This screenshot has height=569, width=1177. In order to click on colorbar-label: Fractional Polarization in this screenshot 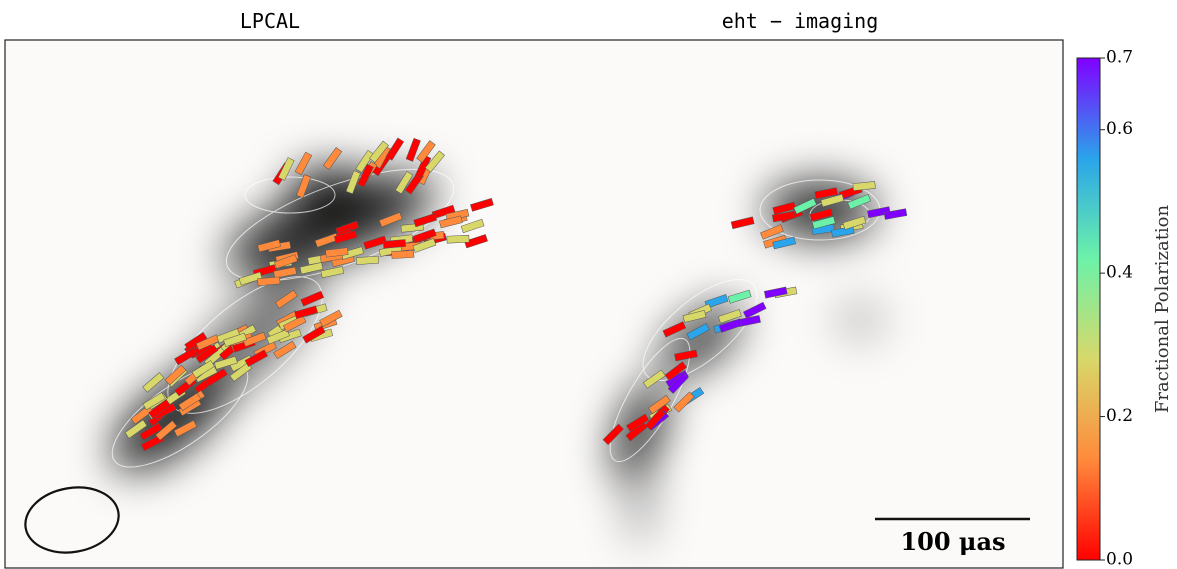, I will do `click(1162, 308)`.